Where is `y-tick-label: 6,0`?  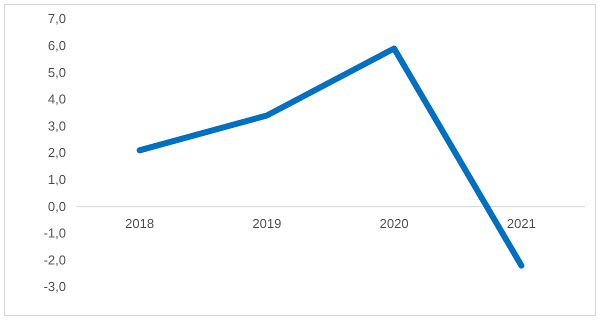 y-tick-label: 6,0 is located at coordinates (57, 45).